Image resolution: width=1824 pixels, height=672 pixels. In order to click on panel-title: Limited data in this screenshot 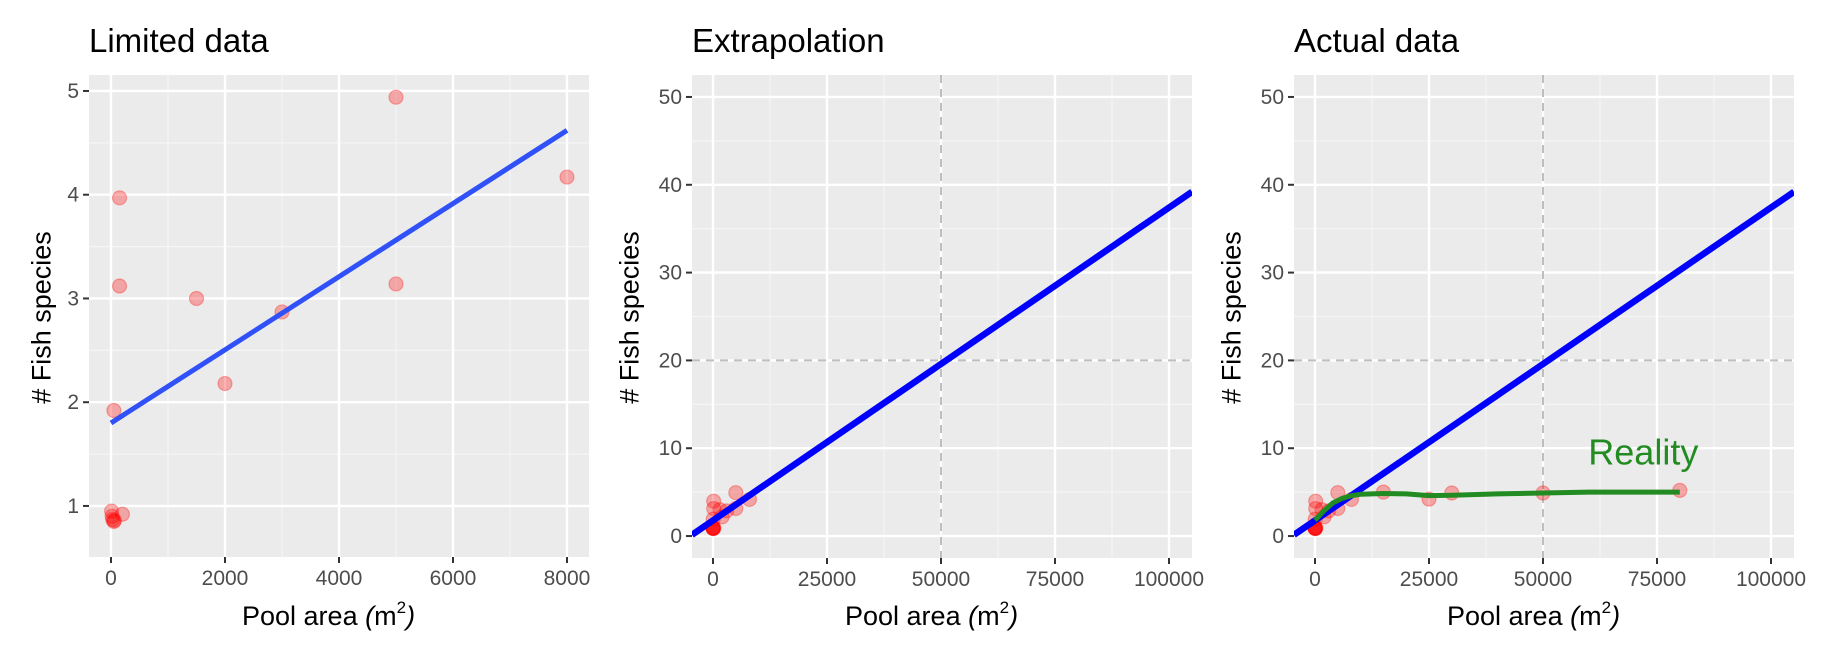, I will do `click(179, 40)`.